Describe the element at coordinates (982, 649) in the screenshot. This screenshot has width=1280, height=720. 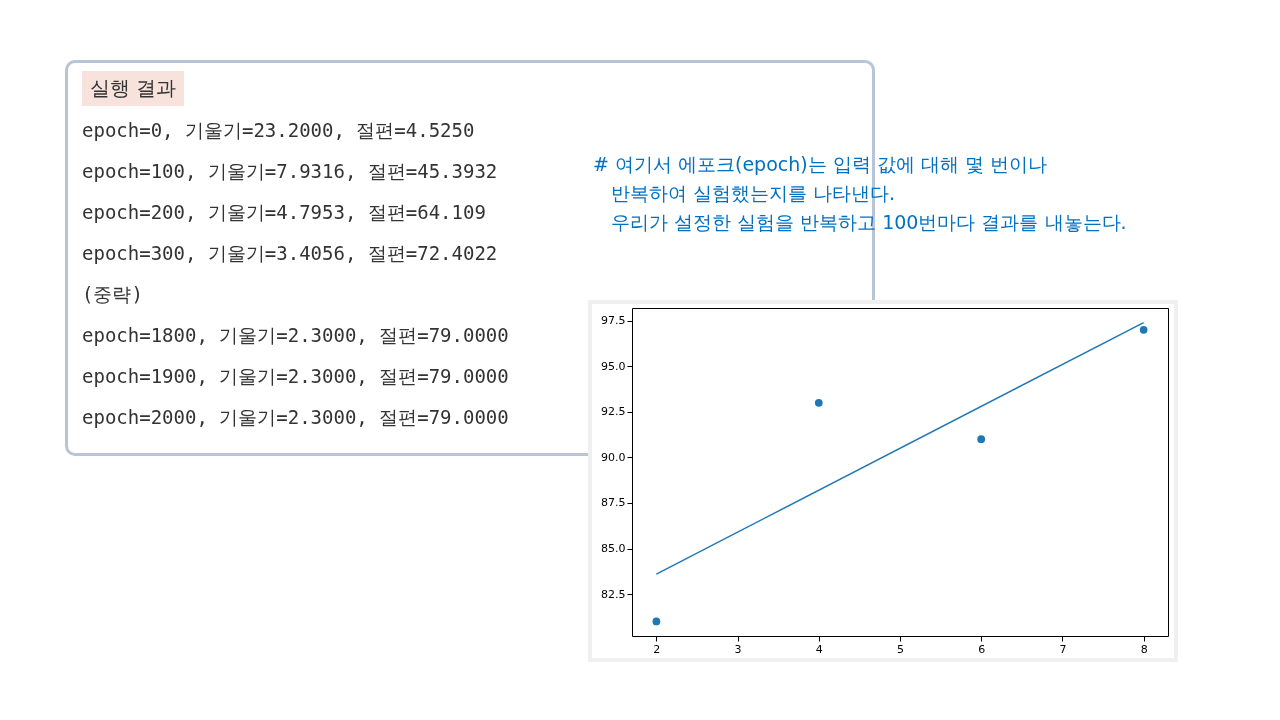
I see `x-tick-label: 6` at that location.